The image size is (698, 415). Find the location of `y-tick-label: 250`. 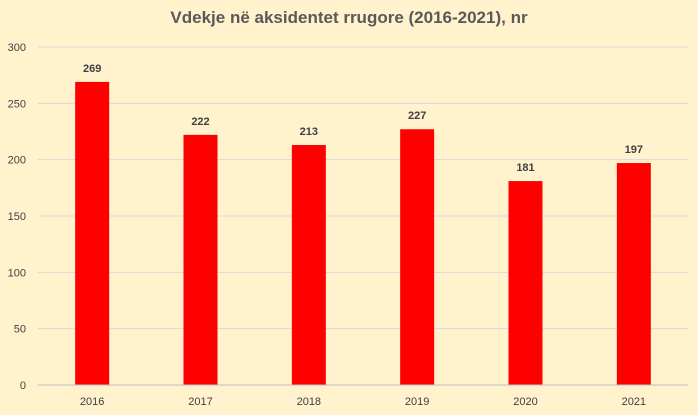

y-tick-label: 250 is located at coordinates (17, 104).